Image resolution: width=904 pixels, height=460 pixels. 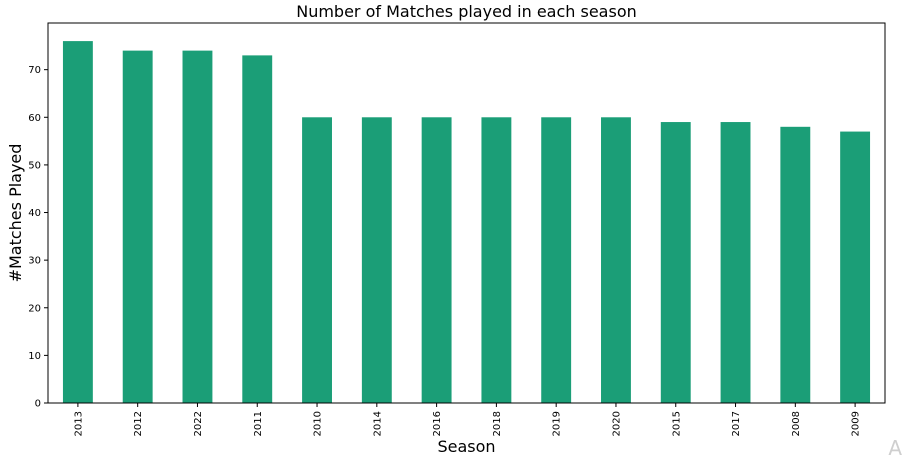 What do you see at coordinates (466, 11) in the screenshot?
I see `chart-title: Number of Matches played in each season` at bounding box center [466, 11].